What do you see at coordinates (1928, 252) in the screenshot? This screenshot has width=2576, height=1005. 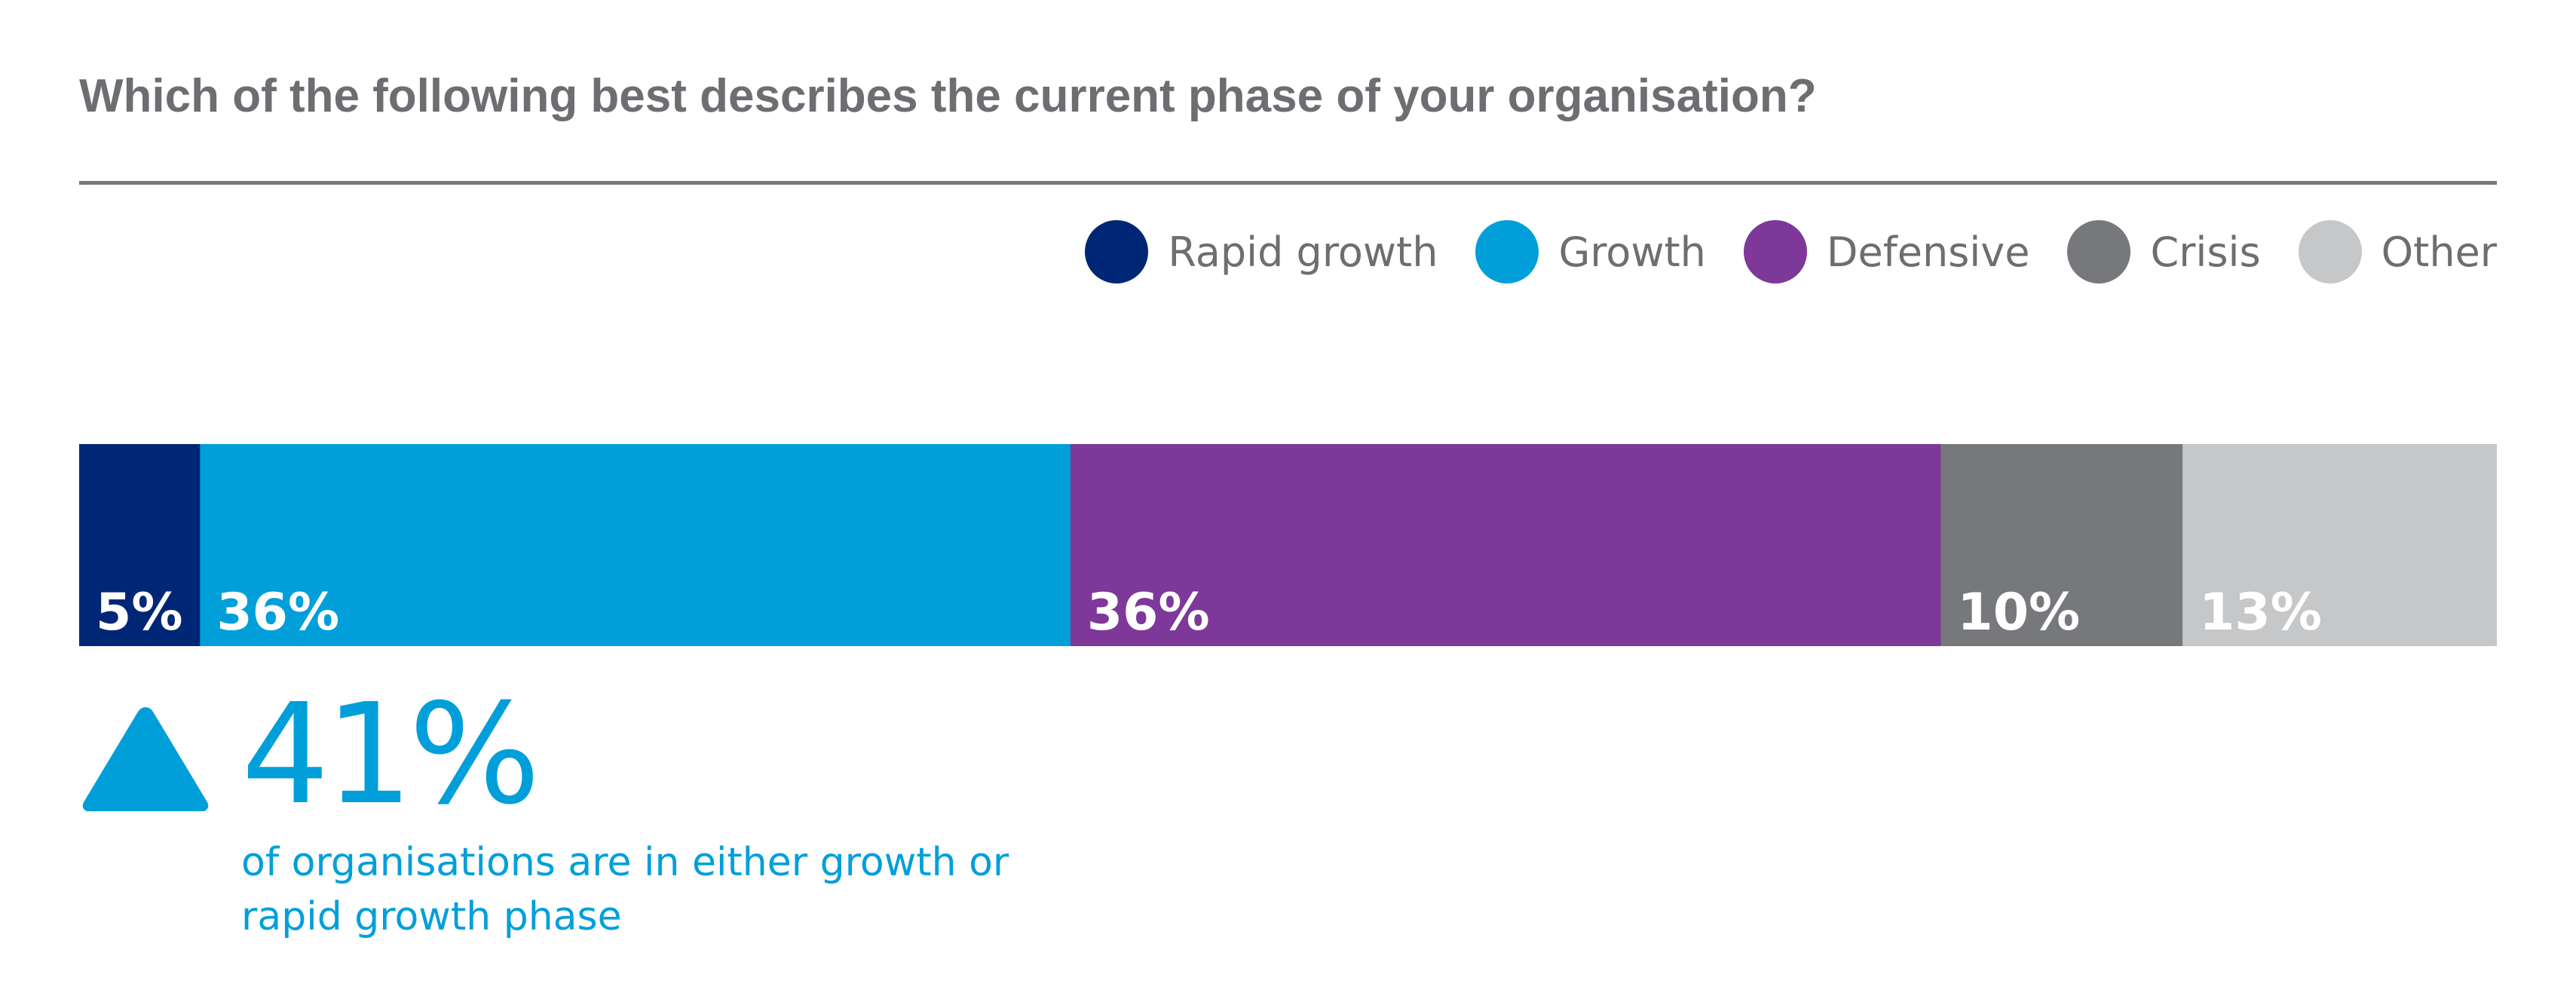 I see `legend-label: Defensive` at bounding box center [1928, 252].